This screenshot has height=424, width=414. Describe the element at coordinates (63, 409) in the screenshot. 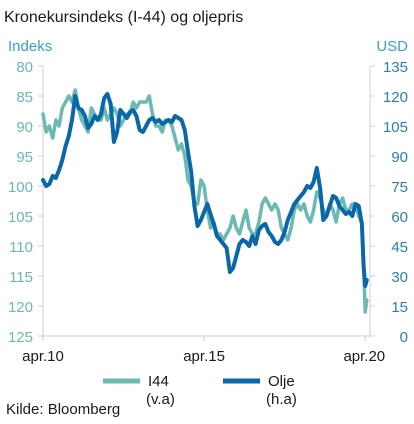

I see `source-note: Kilde: Bloomberg` at that location.